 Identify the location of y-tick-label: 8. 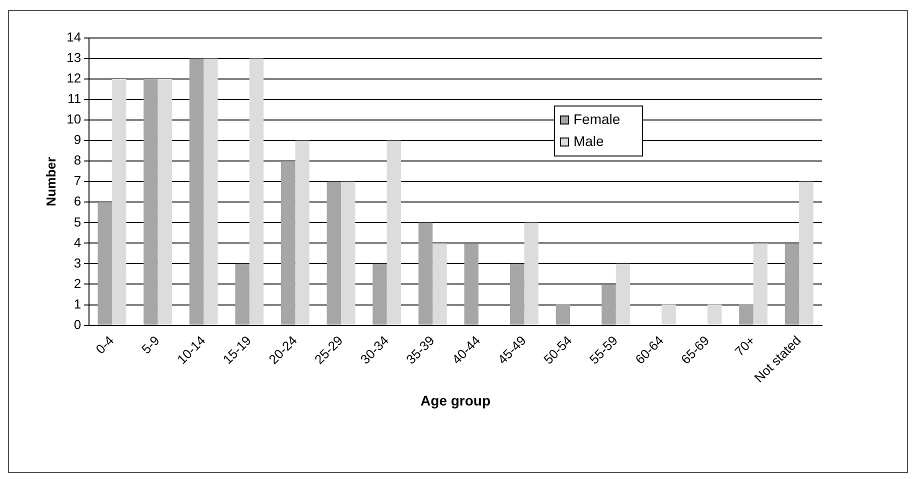
(78, 160).